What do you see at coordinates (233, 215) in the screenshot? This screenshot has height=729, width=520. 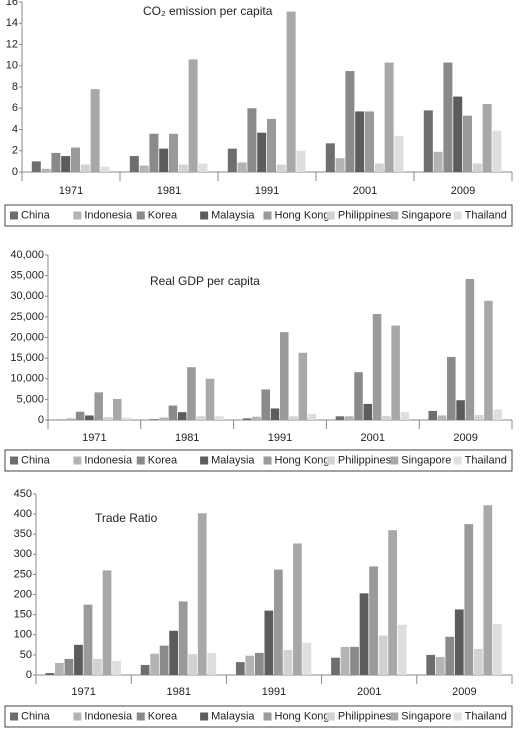 I see `legend-label: Malaysia` at bounding box center [233, 215].